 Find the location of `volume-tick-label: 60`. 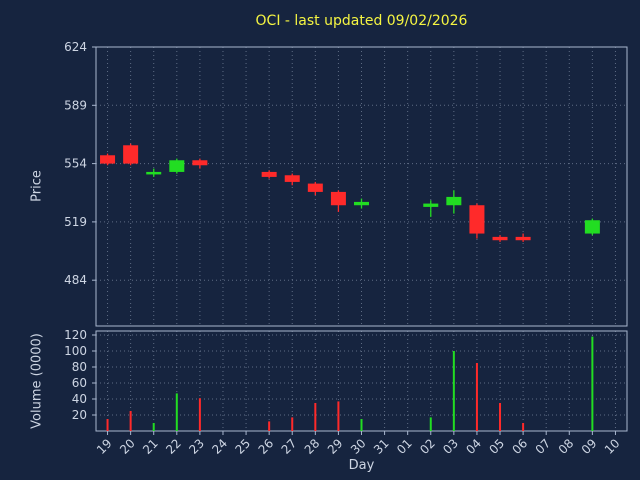

volume-tick-label: 60 is located at coordinates (79, 383).